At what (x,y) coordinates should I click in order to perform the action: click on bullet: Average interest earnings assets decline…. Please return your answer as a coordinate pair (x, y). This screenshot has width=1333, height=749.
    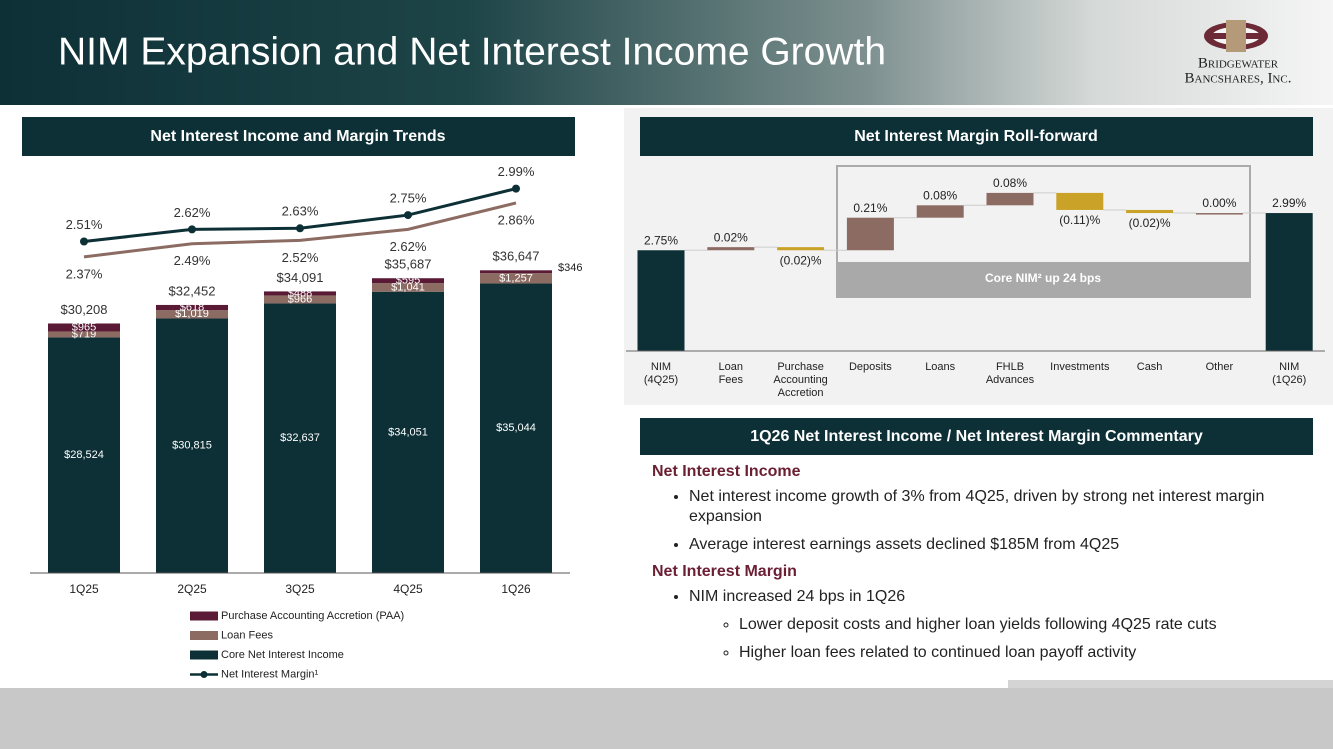
    Looking at the image, I should click on (1001, 545).